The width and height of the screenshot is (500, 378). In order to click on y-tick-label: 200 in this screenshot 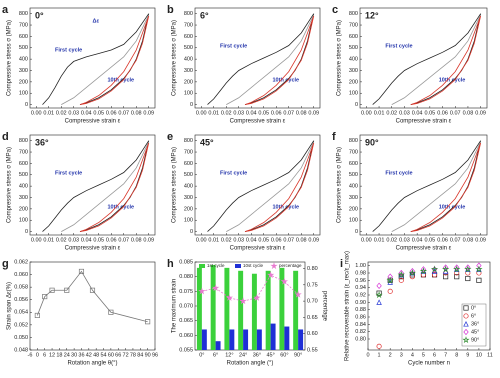, I will do `click(353, 82)`.